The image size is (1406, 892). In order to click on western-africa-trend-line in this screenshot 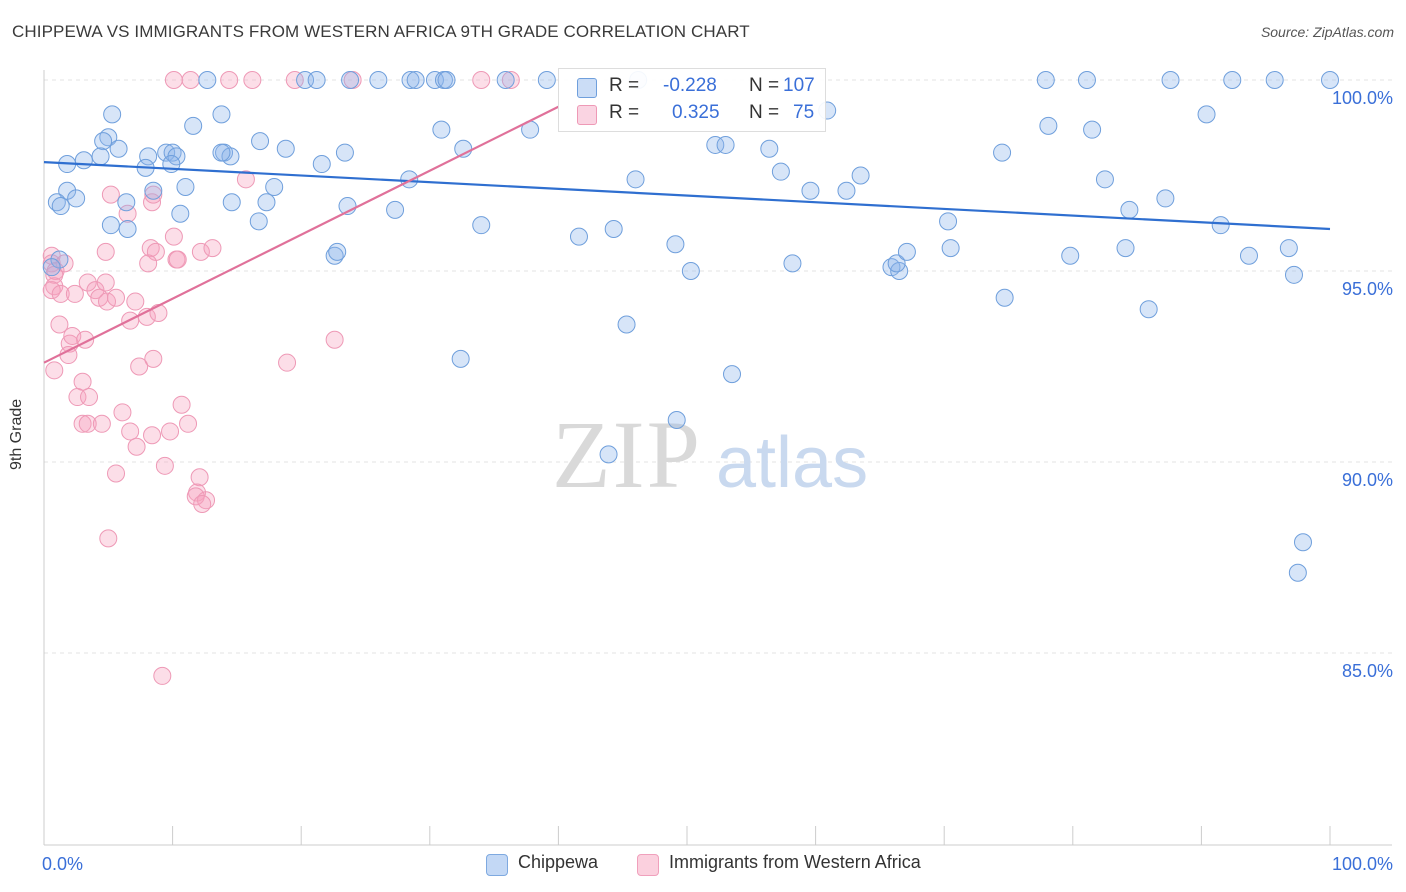, I will do `click(301, 234)`.